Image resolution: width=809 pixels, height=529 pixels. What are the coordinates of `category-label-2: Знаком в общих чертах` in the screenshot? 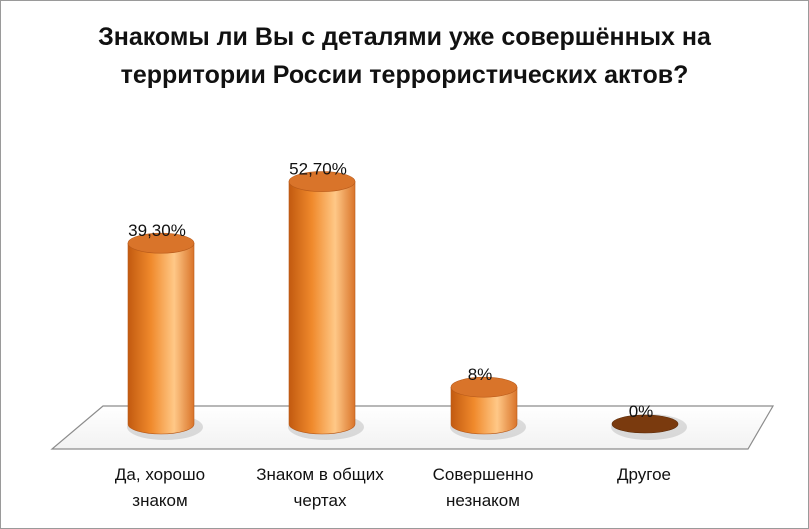 It's located at (320, 488).